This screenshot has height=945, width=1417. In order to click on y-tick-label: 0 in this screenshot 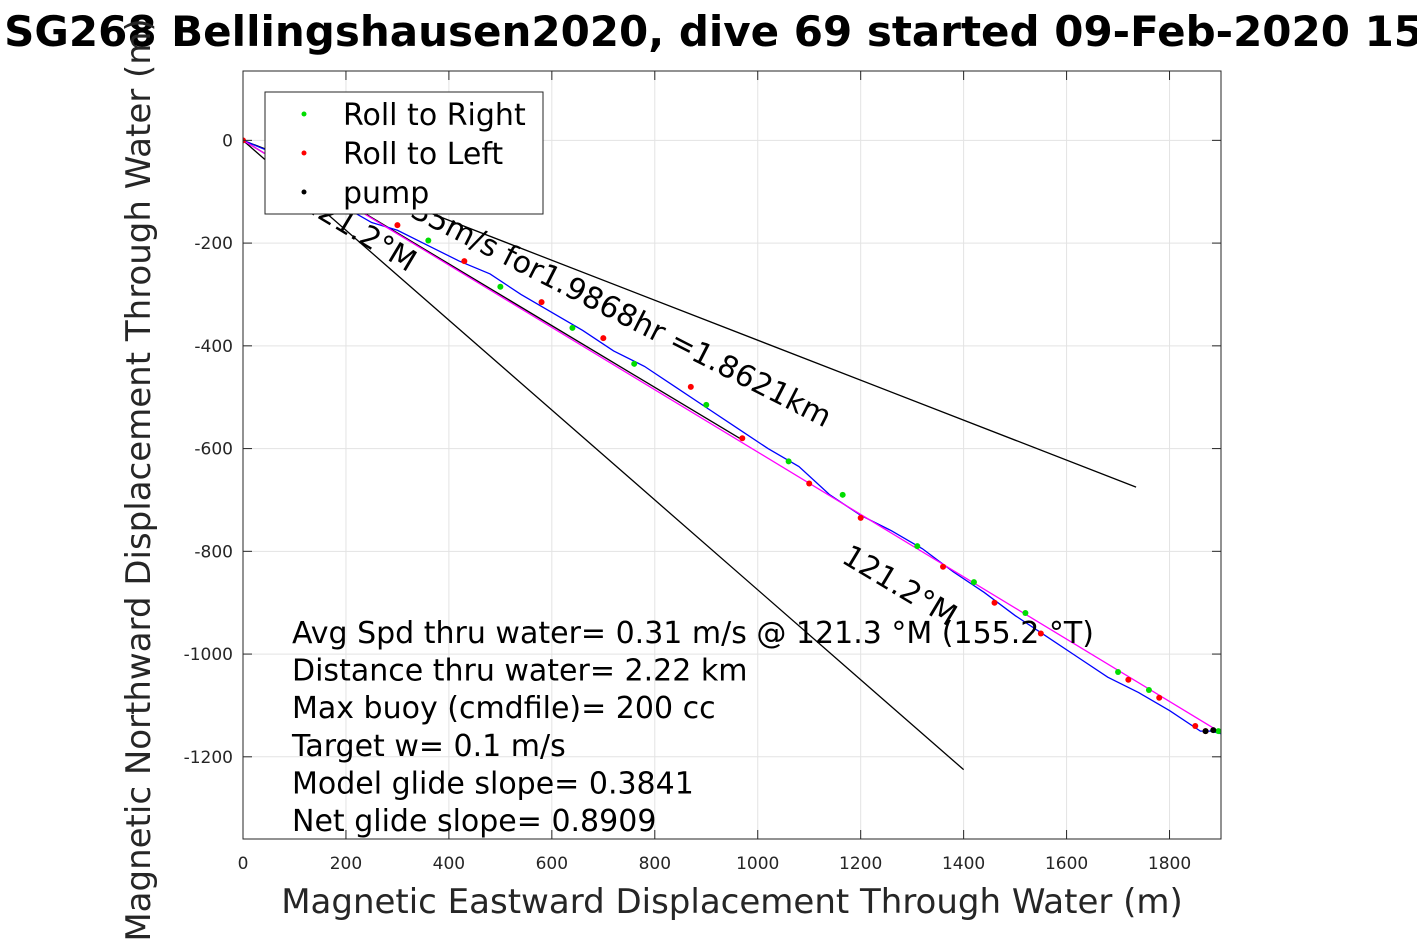, I will do `click(227, 141)`.